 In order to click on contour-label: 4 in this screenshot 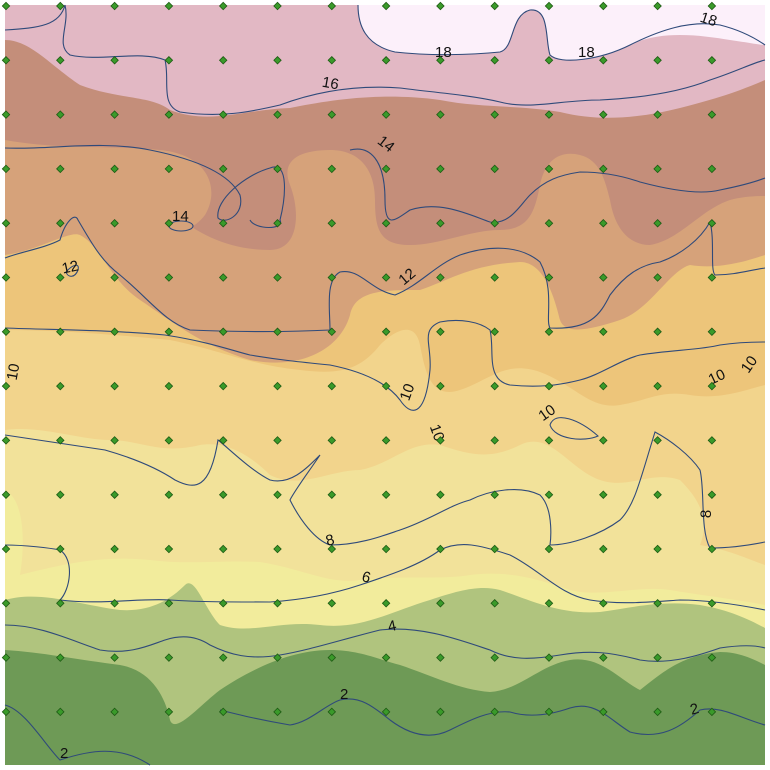, I will do `click(392, 626)`.